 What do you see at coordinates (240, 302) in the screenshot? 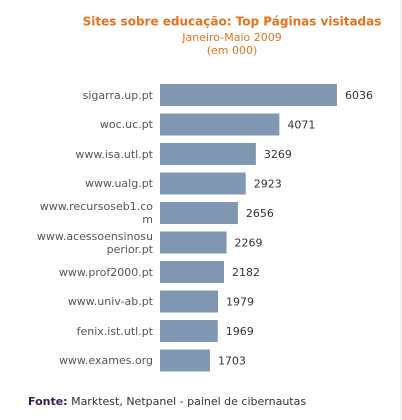
I see `value-label: 1979` at bounding box center [240, 302].